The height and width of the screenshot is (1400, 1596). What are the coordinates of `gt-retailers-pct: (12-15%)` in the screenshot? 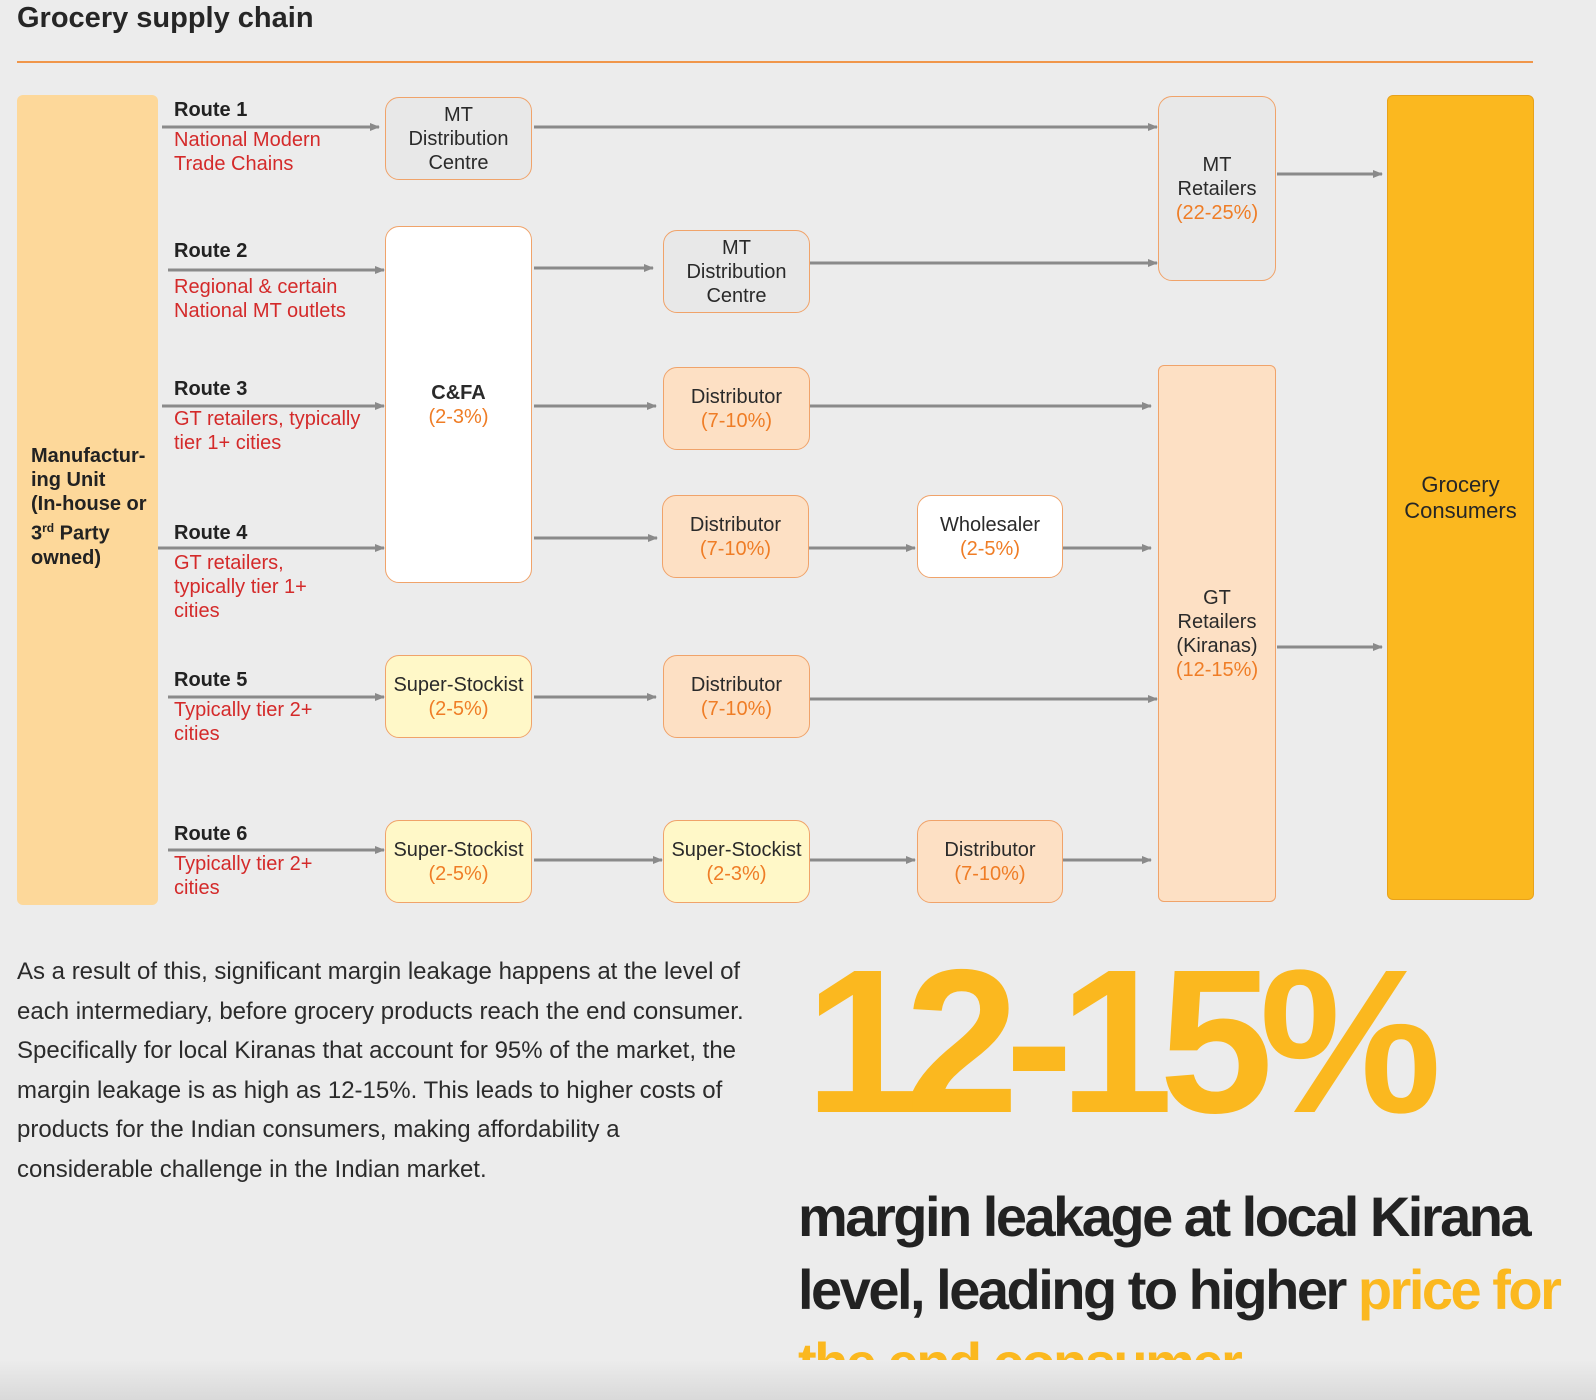 It's located at (1217, 669).